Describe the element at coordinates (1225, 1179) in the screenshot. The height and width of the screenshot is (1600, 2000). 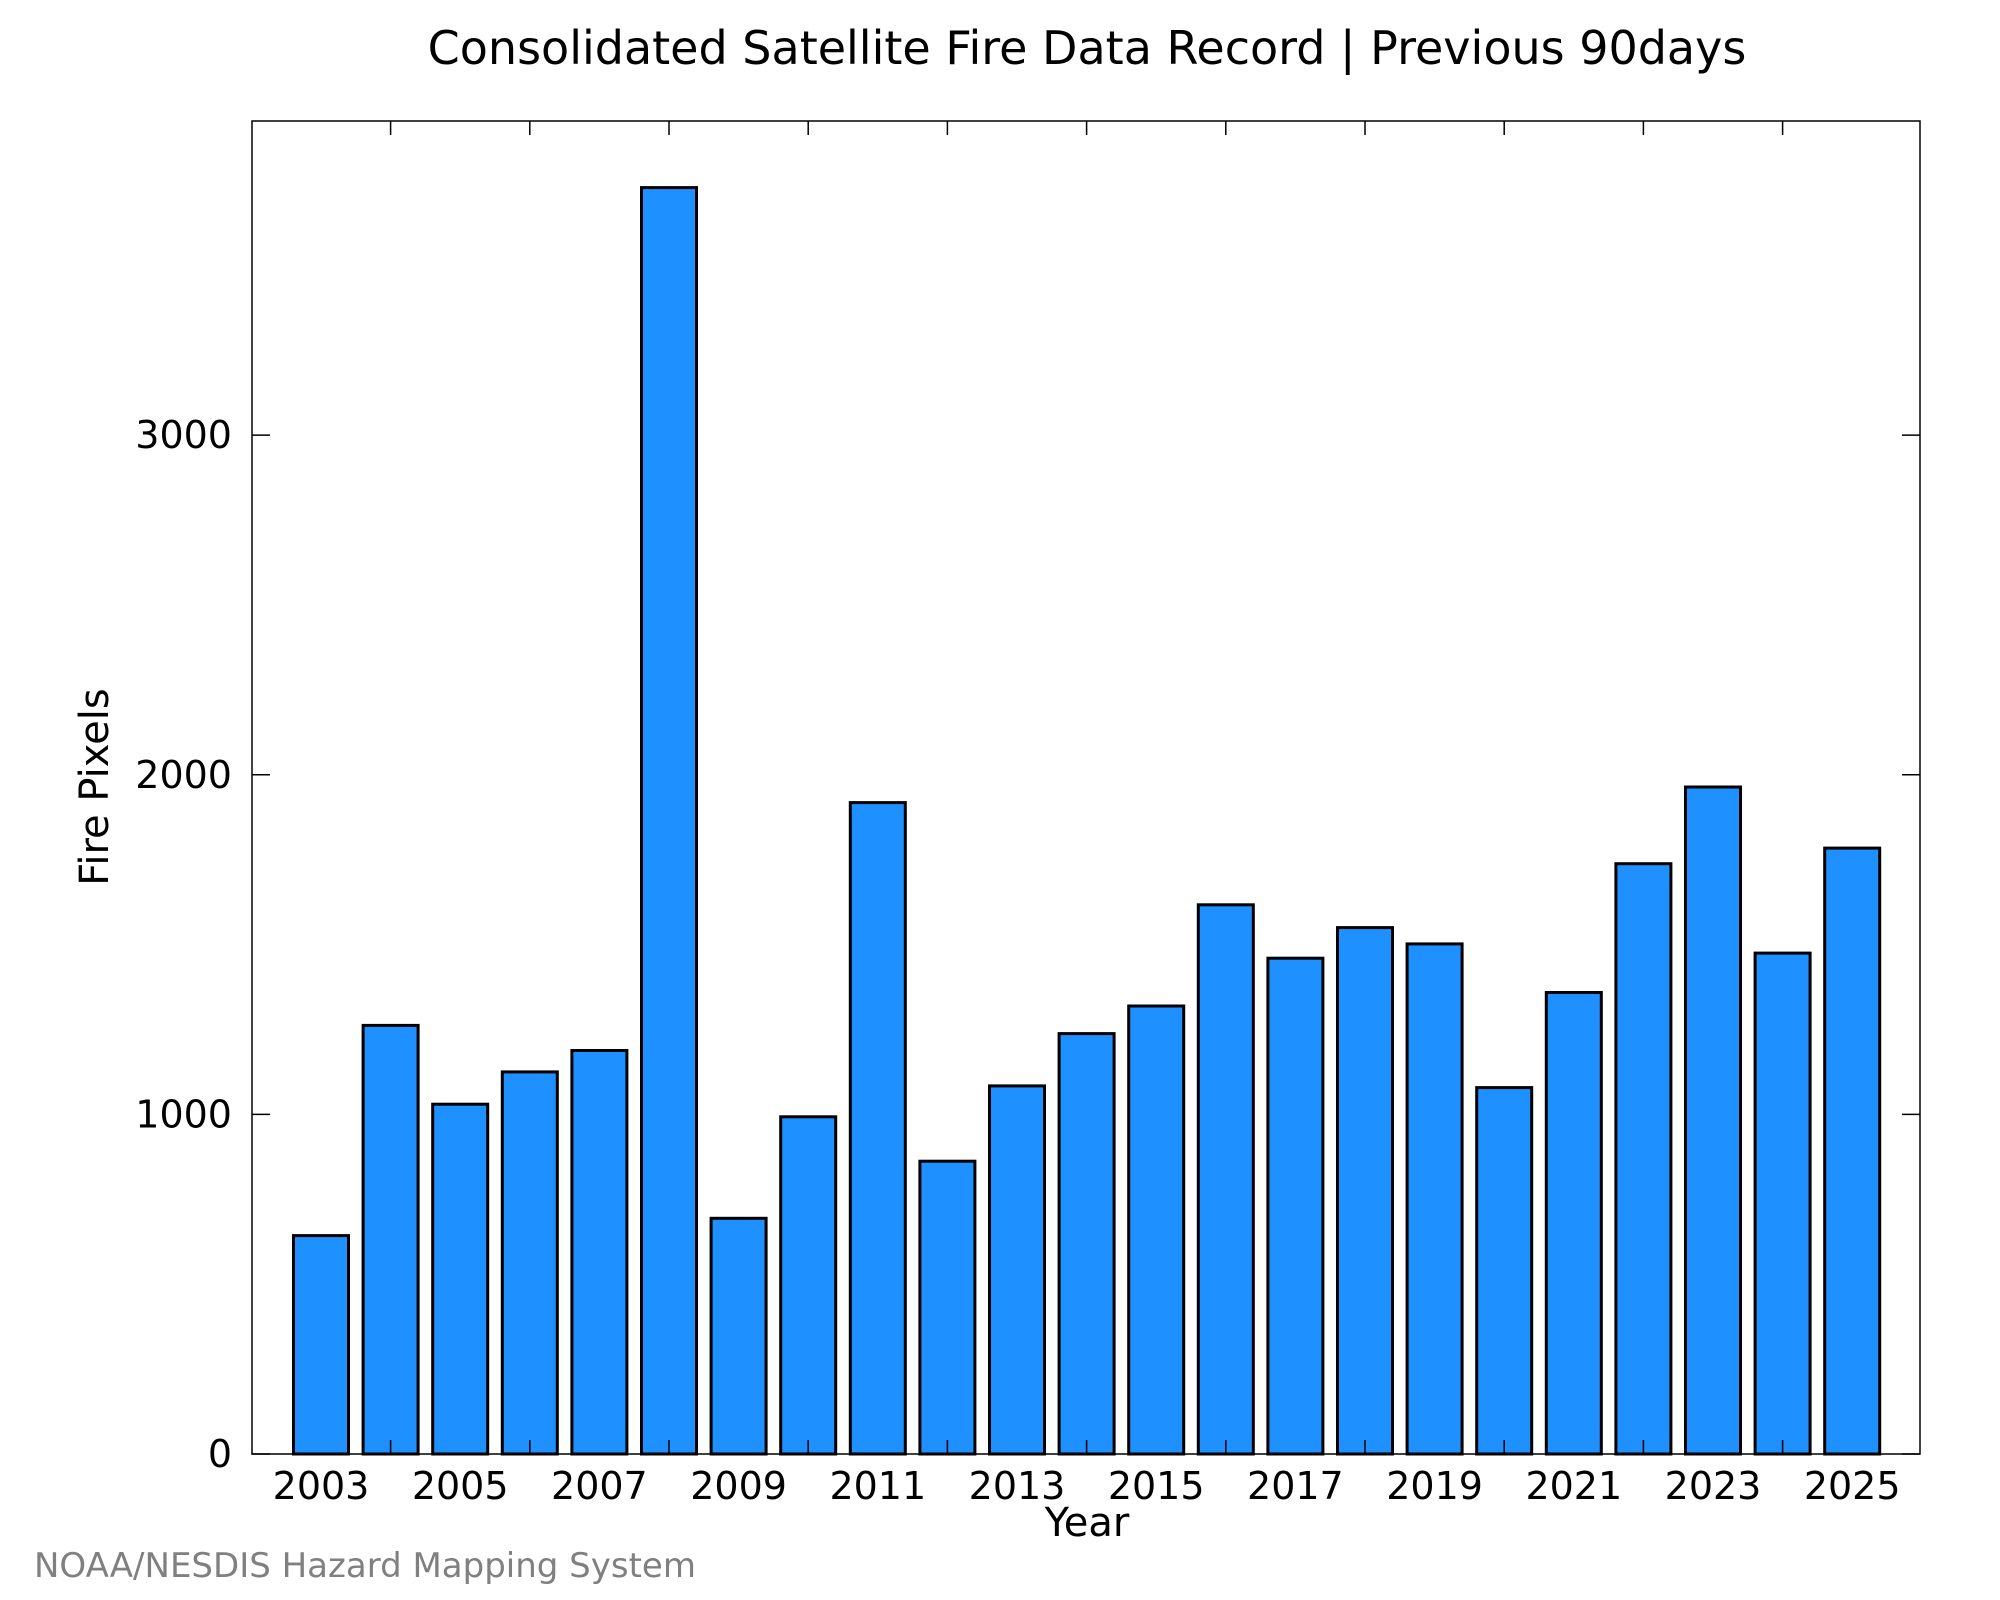
I see `bar-2016` at that location.